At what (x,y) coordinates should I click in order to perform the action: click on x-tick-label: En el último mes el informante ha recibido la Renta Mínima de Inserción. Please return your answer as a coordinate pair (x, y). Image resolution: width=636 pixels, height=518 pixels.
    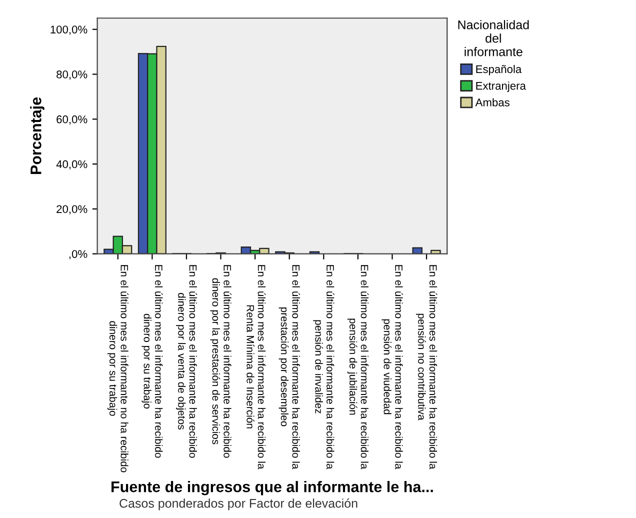
    Looking at the image, I should click on (256, 367).